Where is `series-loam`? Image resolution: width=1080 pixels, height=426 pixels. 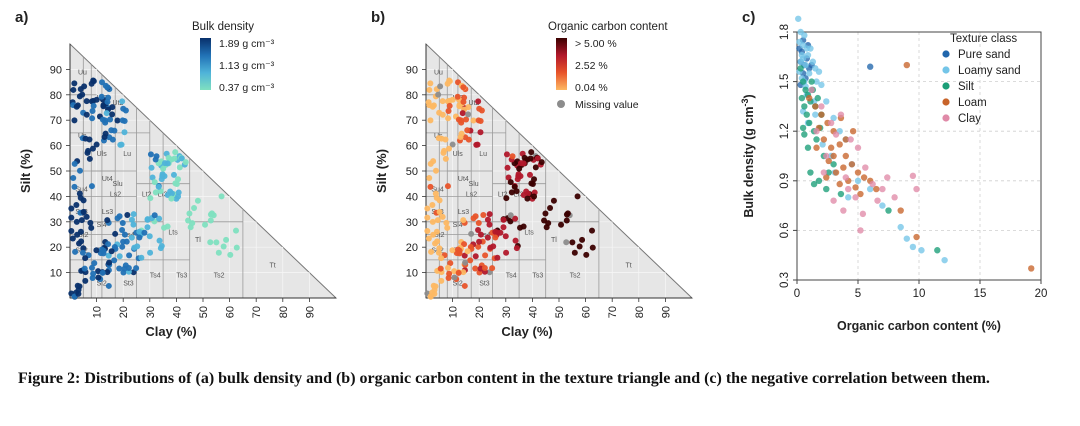
series-loam is located at coordinates (920, 166).